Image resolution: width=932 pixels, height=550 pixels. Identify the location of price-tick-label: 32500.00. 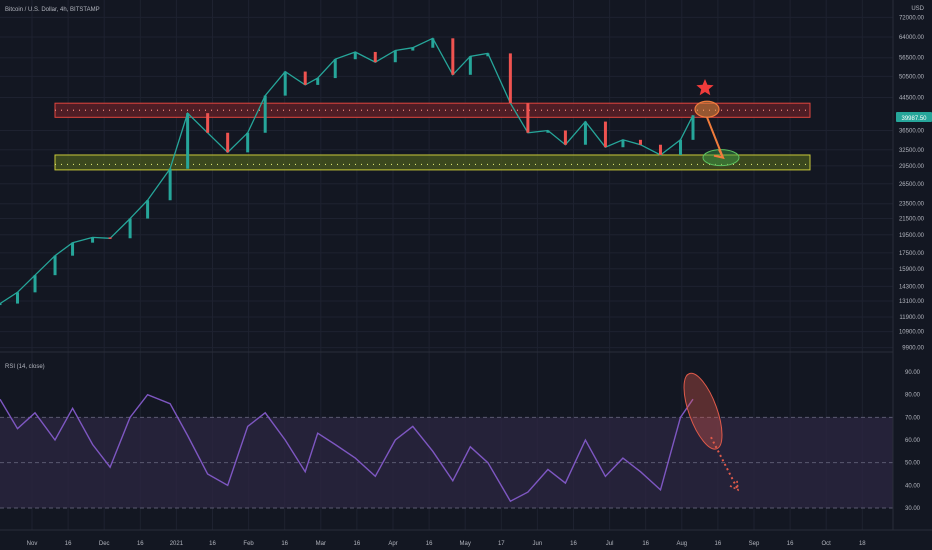
(912, 151).